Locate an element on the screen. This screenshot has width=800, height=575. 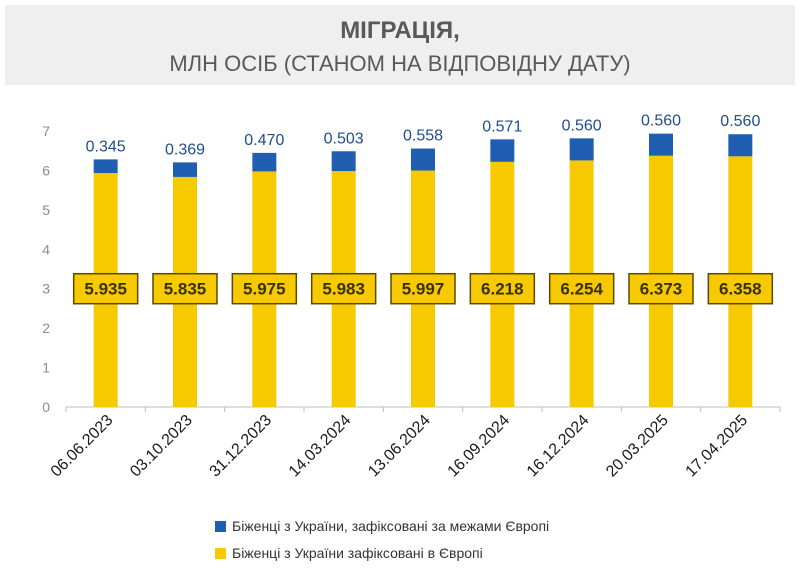
legend-label-europe: Біженці з України зафіксовані в Європі is located at coordinates (357, 553).